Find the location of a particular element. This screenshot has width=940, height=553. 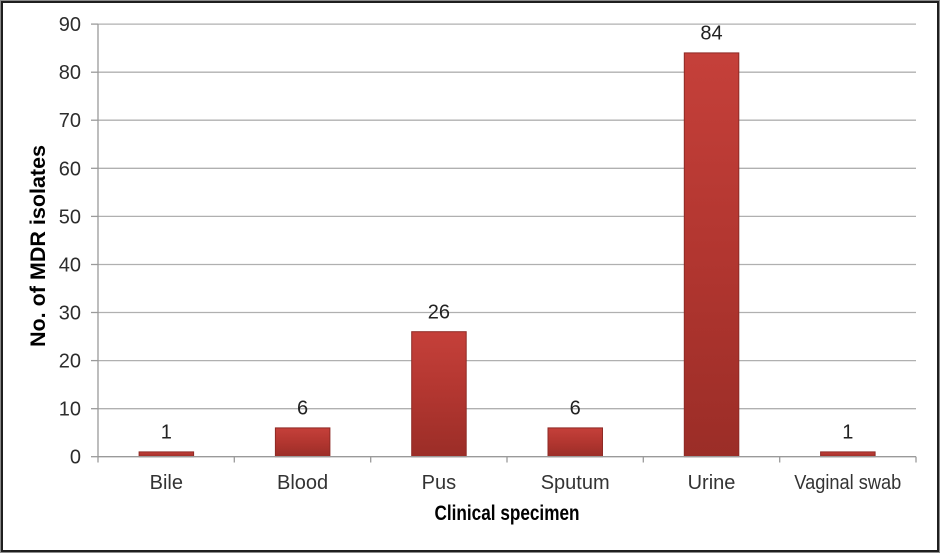

svg-text: 50 is located at coordinates (70, 217).